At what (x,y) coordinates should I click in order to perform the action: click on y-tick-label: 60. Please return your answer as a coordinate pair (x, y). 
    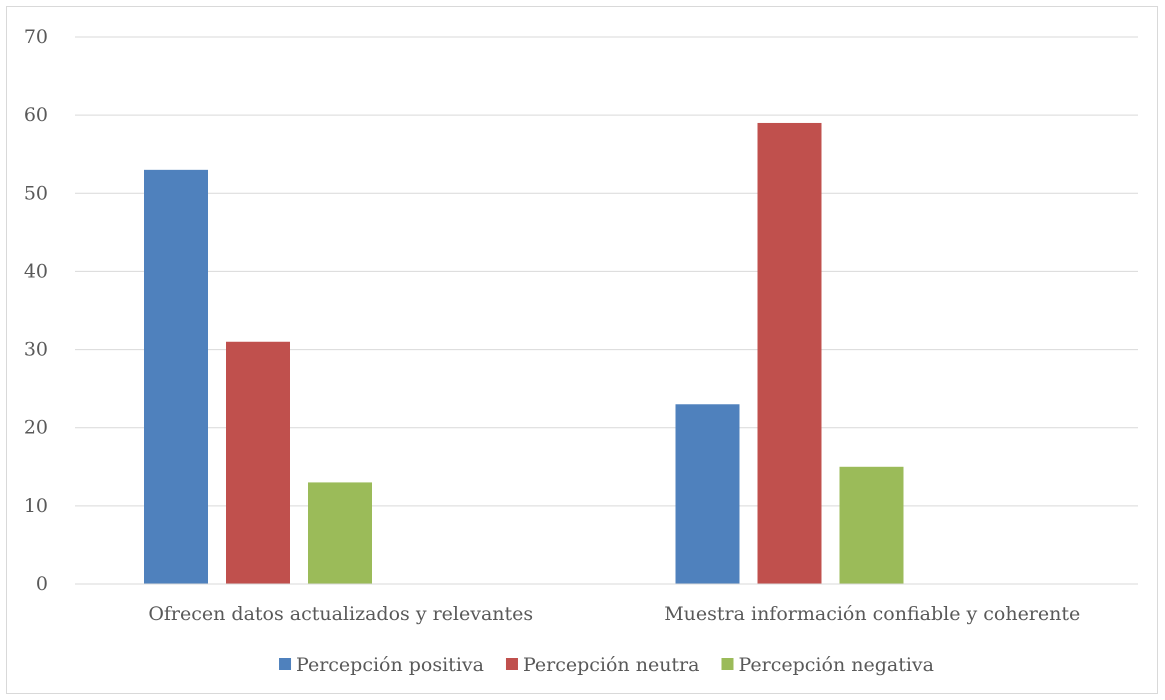
    Looking at the image, I should click on (36, 115).